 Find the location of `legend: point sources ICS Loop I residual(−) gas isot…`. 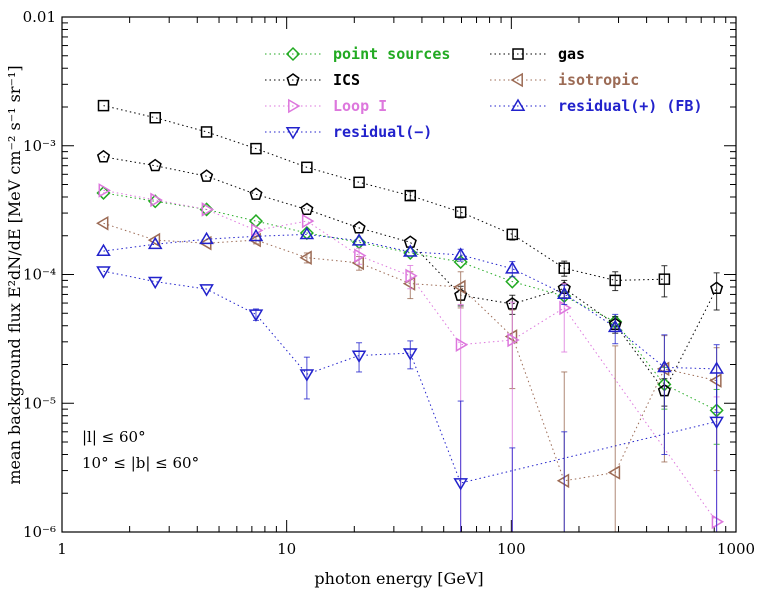

legend: point sources ICS Loop I residual(−) gas isot… is located at coordinates (484, 93).